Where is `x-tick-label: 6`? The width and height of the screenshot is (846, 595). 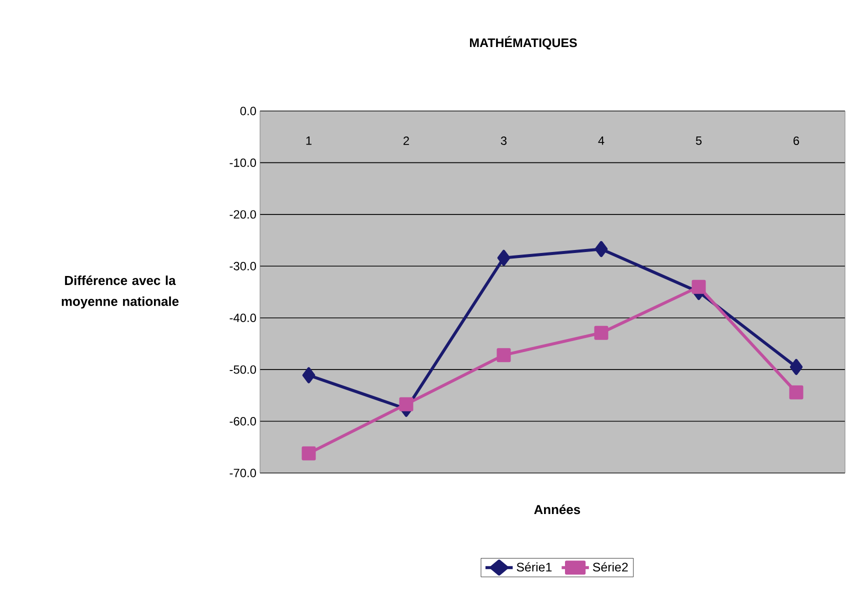 x-tick-label: 6 is located at coordinates (797, 140).